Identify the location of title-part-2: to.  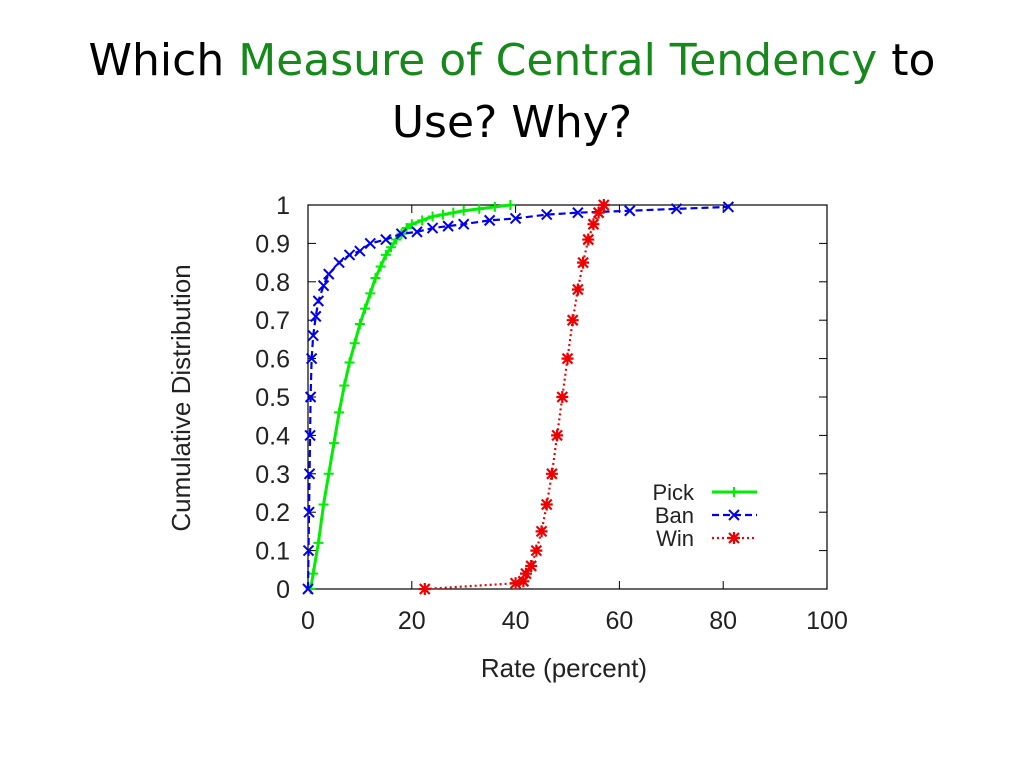
(906, 60).